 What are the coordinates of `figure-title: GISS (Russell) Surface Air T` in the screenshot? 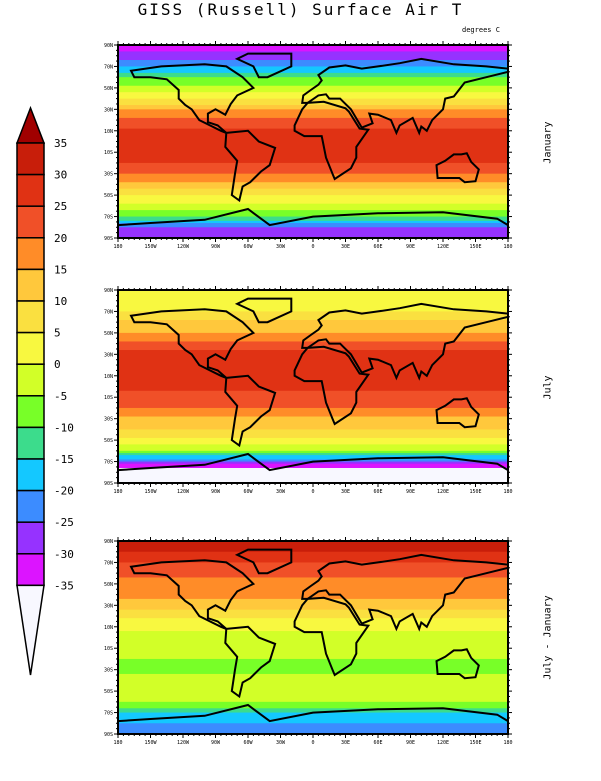 It's located at (300, 9).